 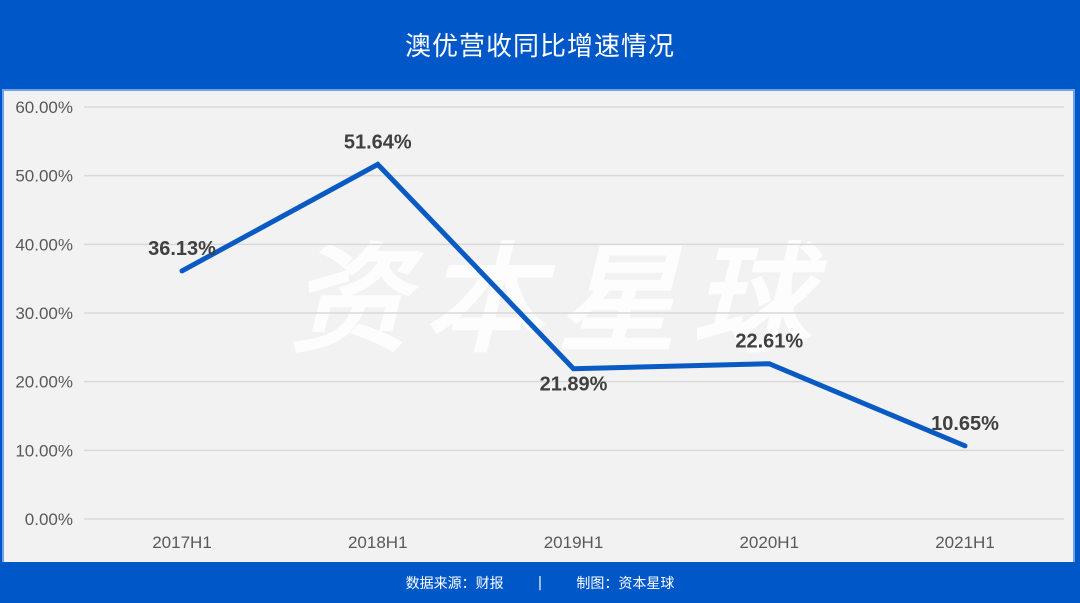 I want to click on x-axis-ticks: 2017H1 2018H1 2019H1 2020H1 2021H1, so click(x=573, y=542).